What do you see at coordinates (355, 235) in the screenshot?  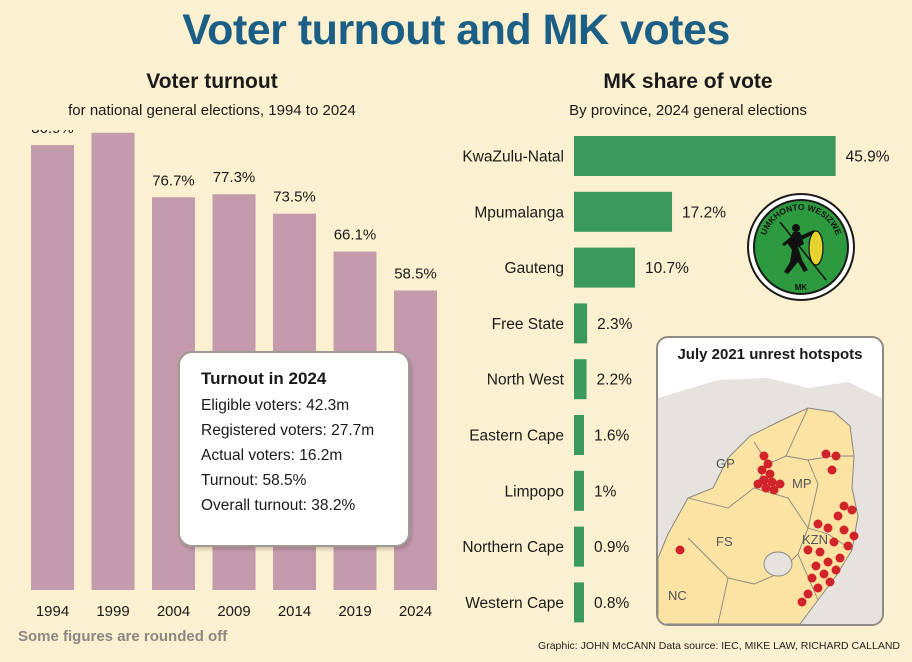 I see `turnout-value-label: 66.1%` at bounding box center [355, 235].